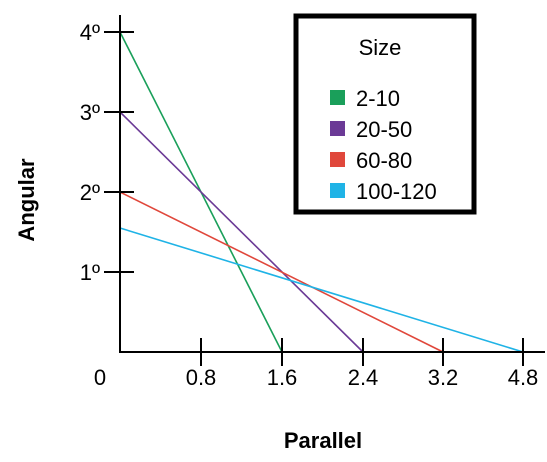 Image resolution: width=547 pixels, height=462 pixels. Describe the element at coordinates (282, 377) in the screenshot. I see `x-tick-label-1: 1.6` at that location.